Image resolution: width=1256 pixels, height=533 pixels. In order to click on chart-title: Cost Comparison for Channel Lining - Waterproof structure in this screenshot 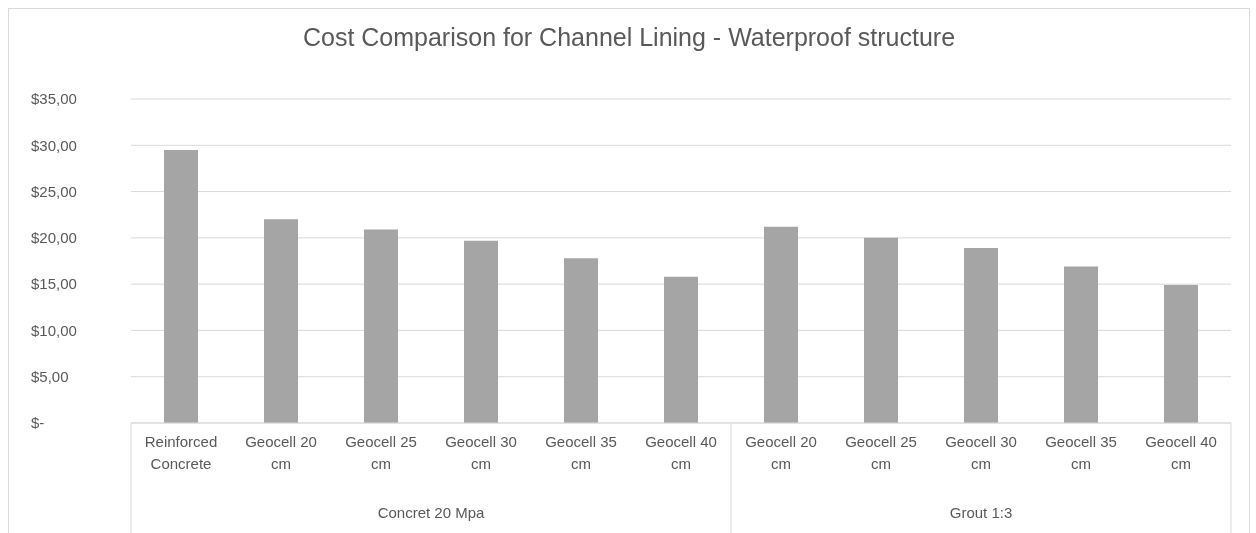, I will do `click(629, 37)`.